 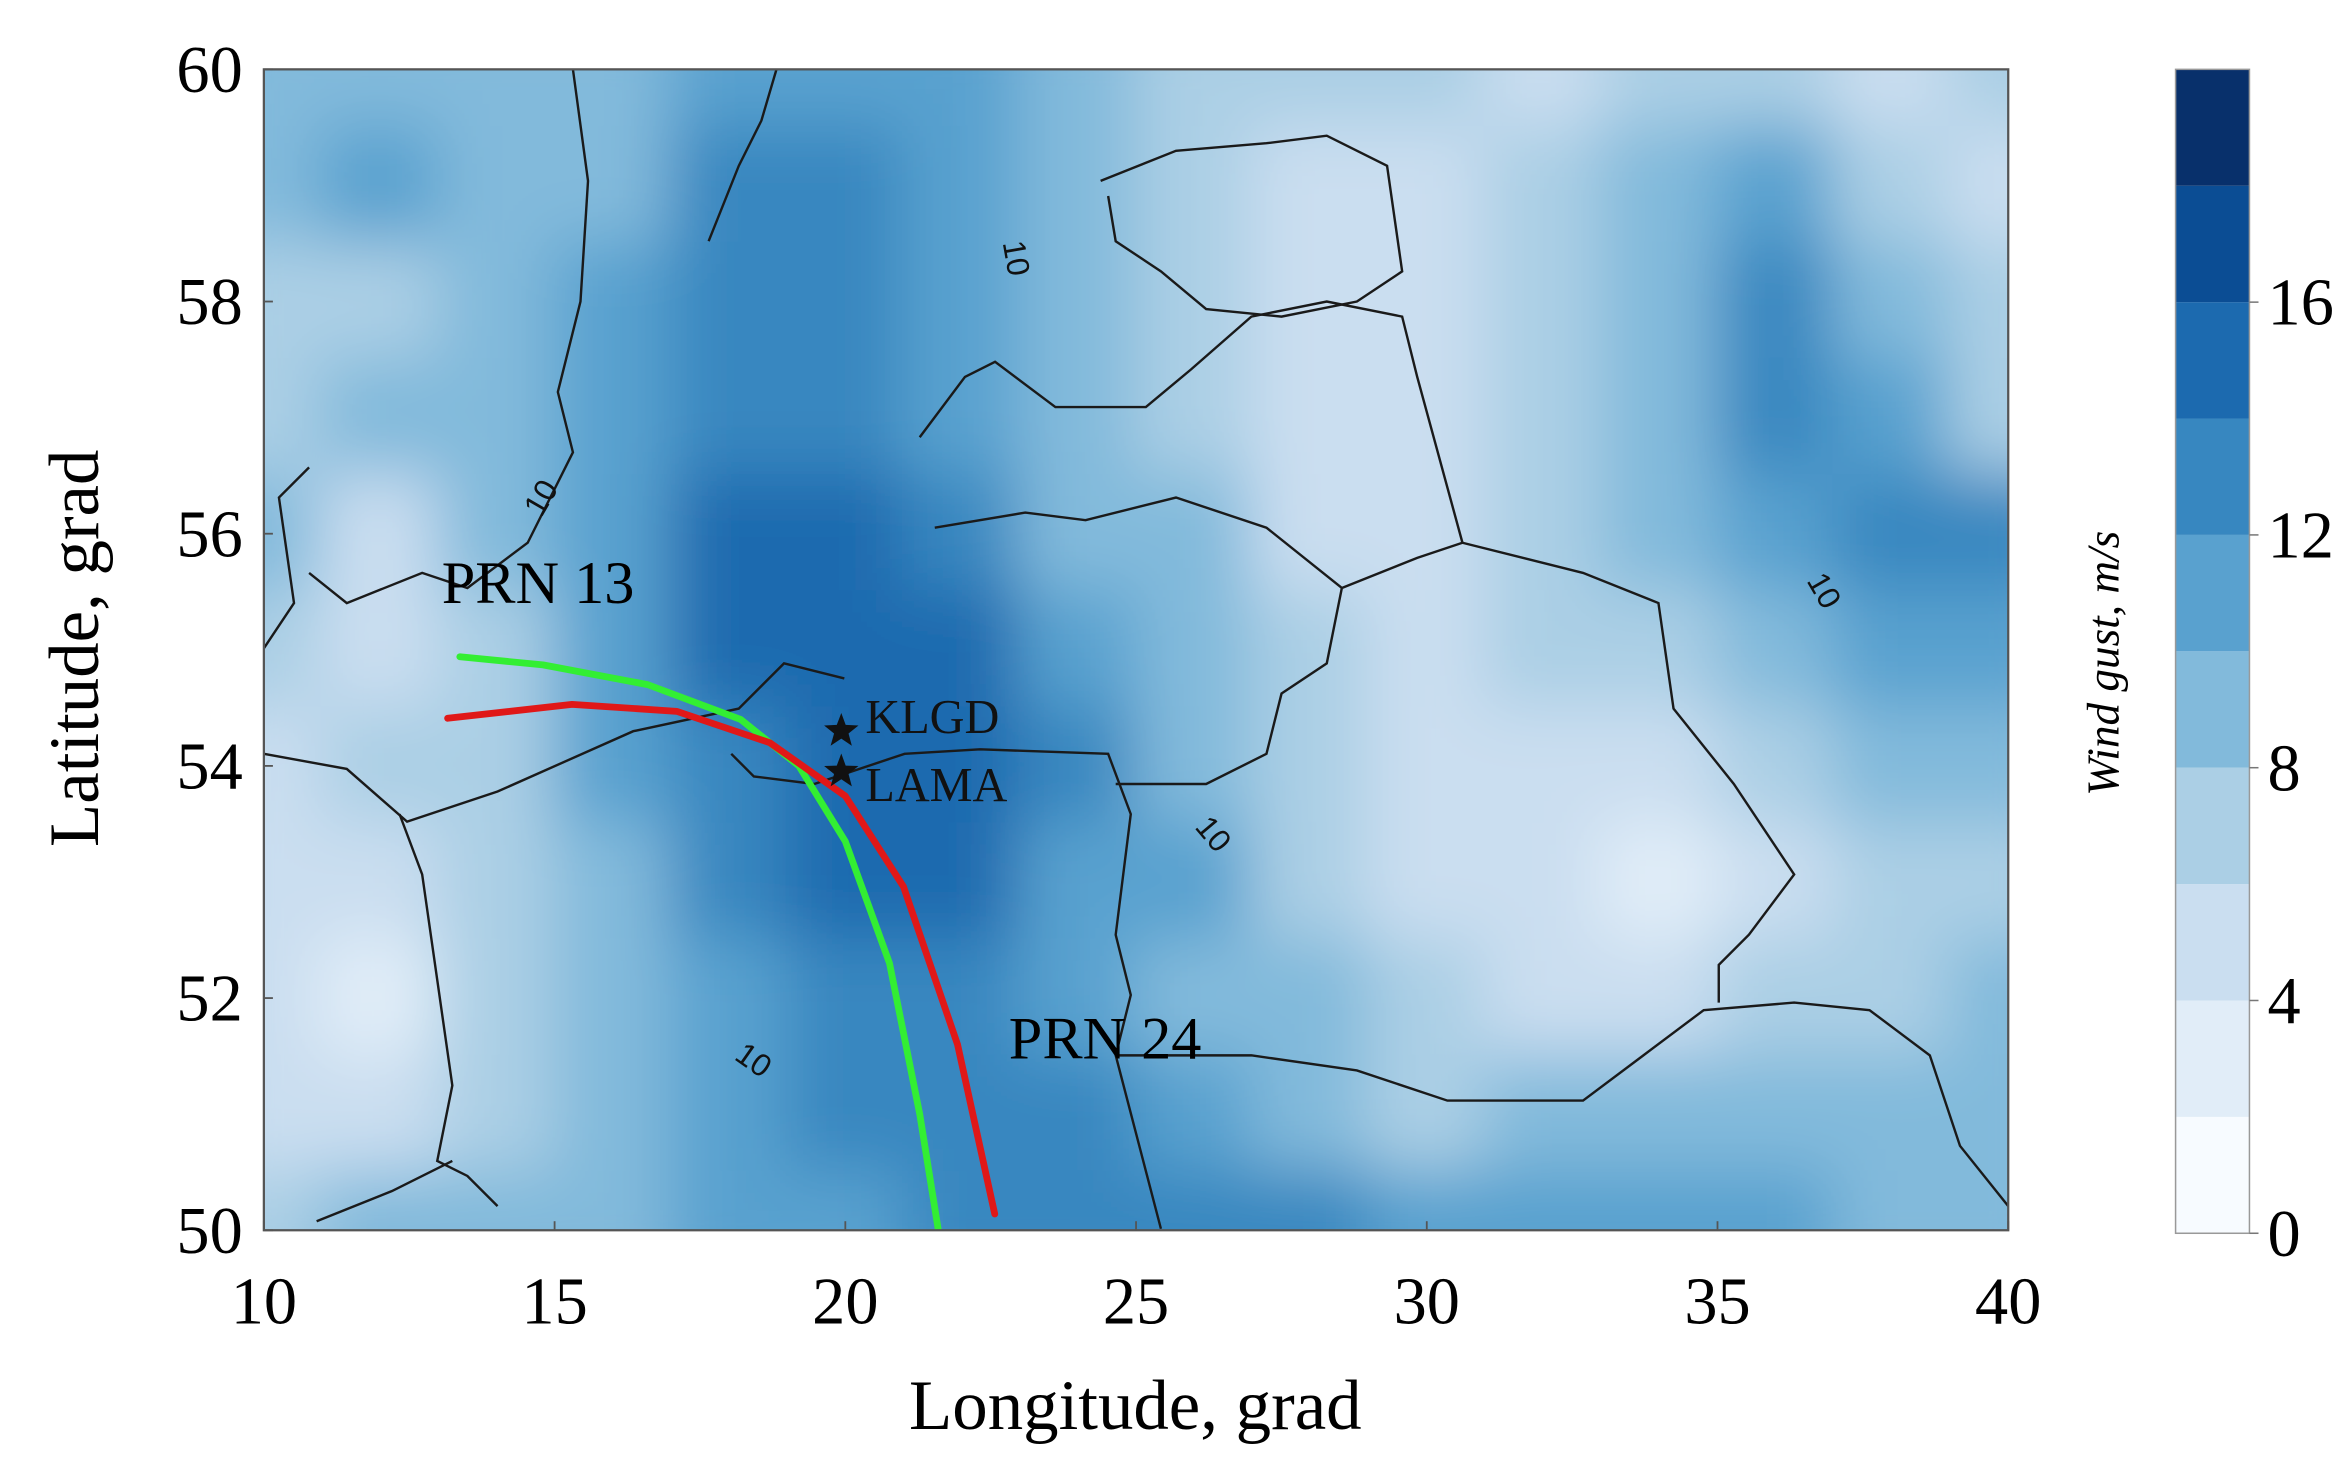 What do you see at coordinates (1017, 258) in the screenshot?
I see `contour-label: 10` at bounding box center [1017, 258].